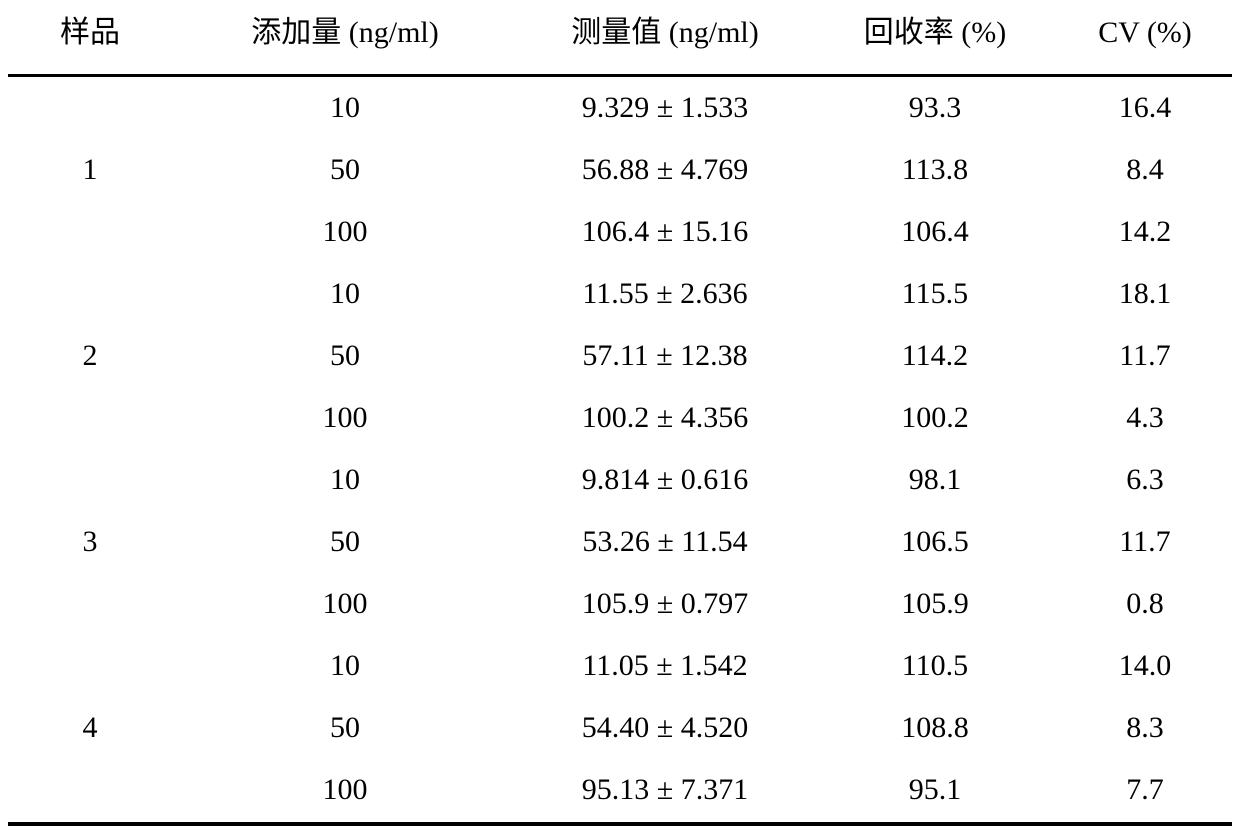 This screenshot has width=1240, height=834. What do you see at coordinates (935, 356) in the screenshot?
I see `recovery-cell: 114.2` at bounding box center [935, 356].